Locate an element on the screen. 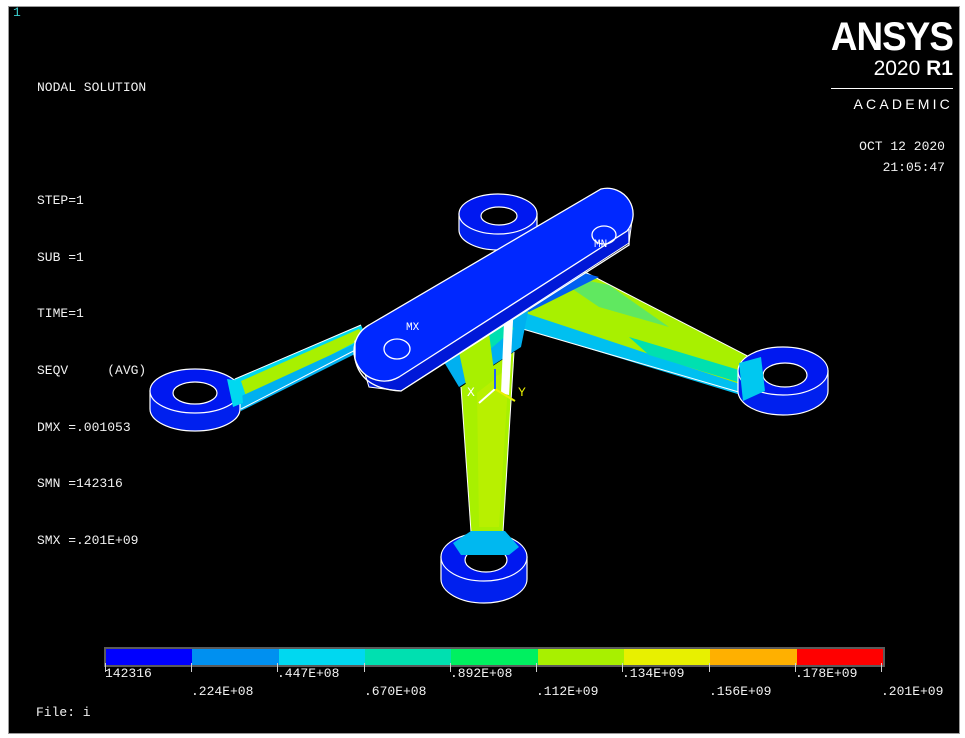 The height and width of the screenshot is (738, 965). info-step: STEP=1 is located at coordinates (60, 201).